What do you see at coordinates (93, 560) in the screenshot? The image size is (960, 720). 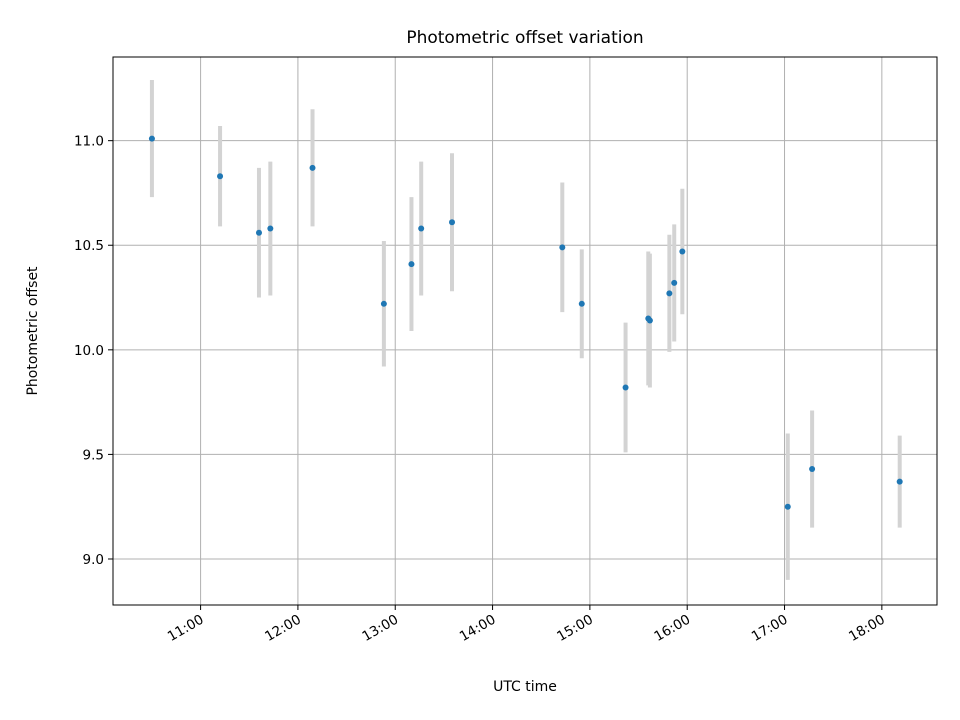 I see `y-tick-label: 9.0` at bounding box center [93, 560].